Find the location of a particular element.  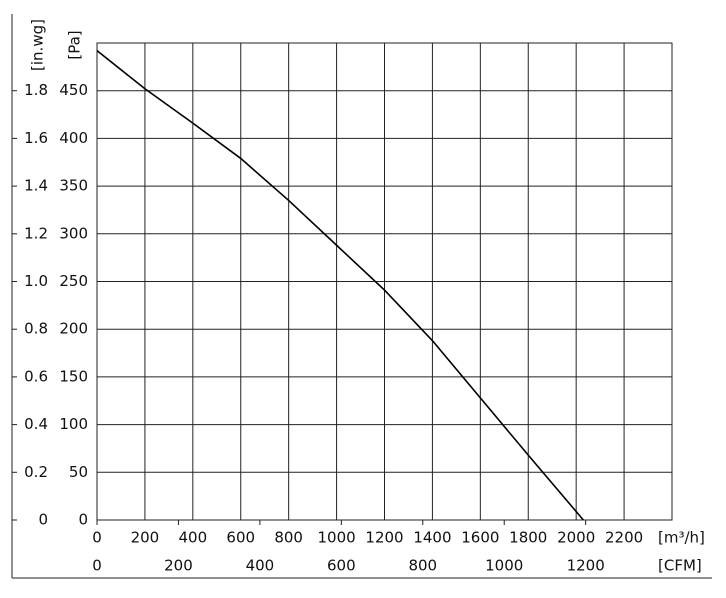

x-tick-label: 2000 is located at coordinates (576, 538).